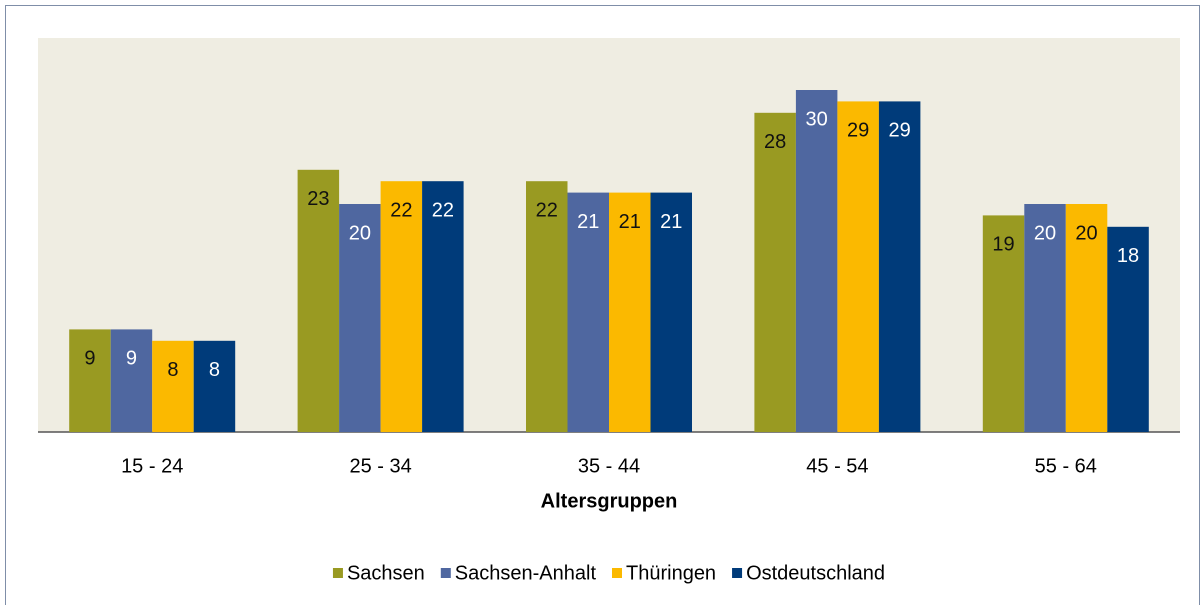 This screenshot has height=605, width=1200. Describe the element at coordinates (609, 466) in the screenshot. I see `x-tick-label: 35 - 44` at that location.